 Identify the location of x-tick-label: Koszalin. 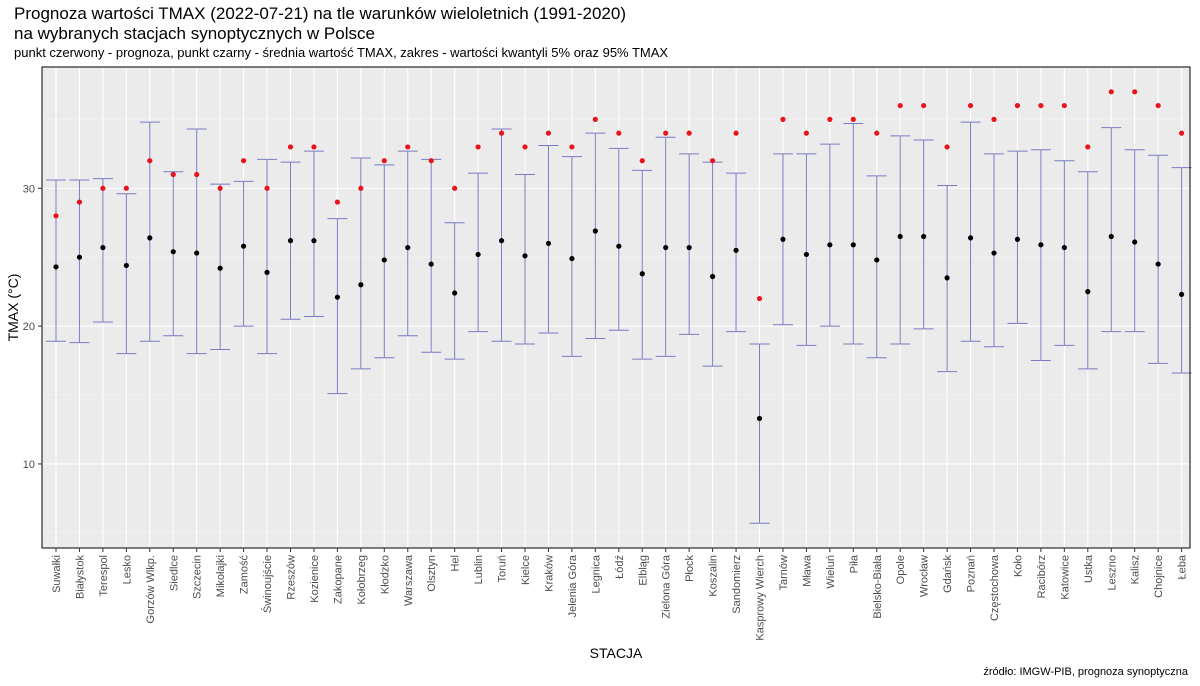
(714, 576).